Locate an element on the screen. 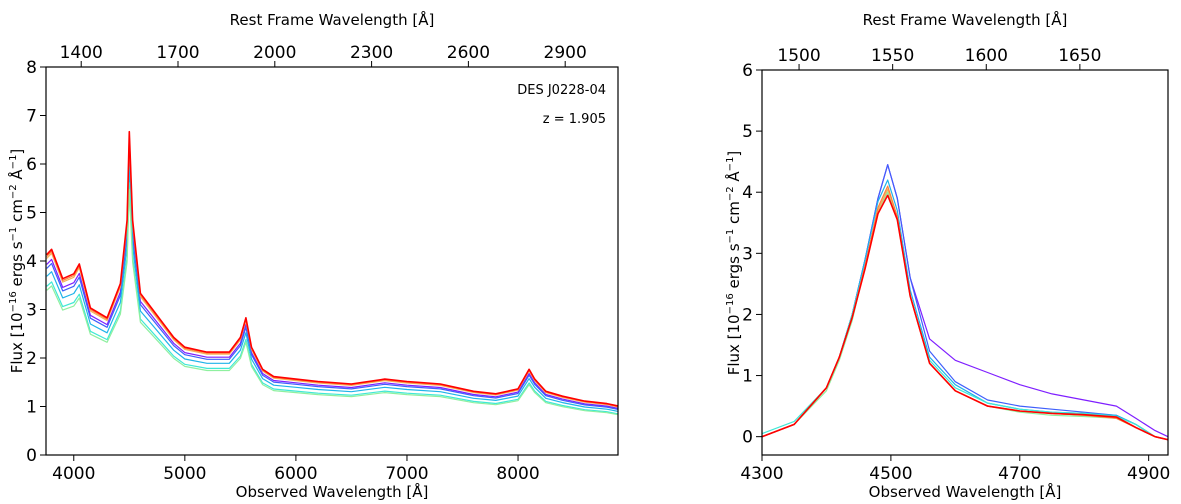 The width and height of the screenshot is (1181, 504). right-top-tick-label-2: 1600 is located at coordinates (986, 56).